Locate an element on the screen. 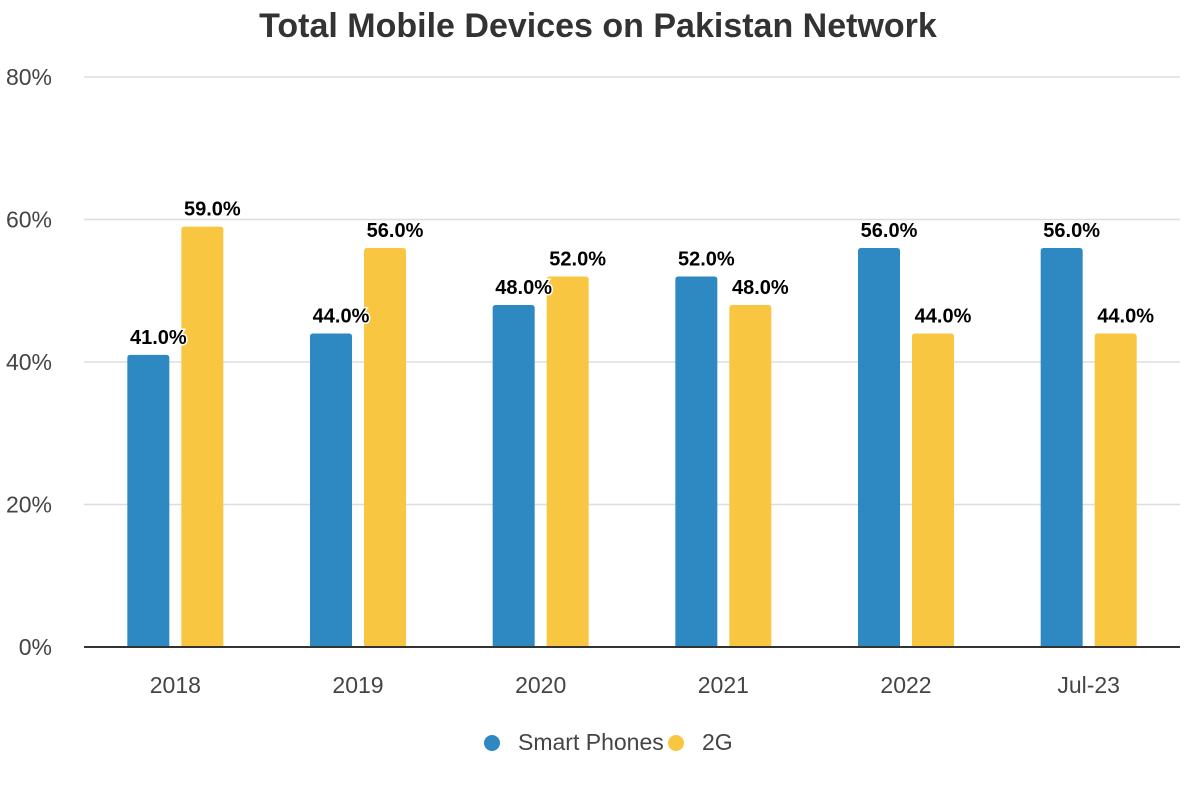  x-tick-label: 2022 is located at coordinates (905, 685).